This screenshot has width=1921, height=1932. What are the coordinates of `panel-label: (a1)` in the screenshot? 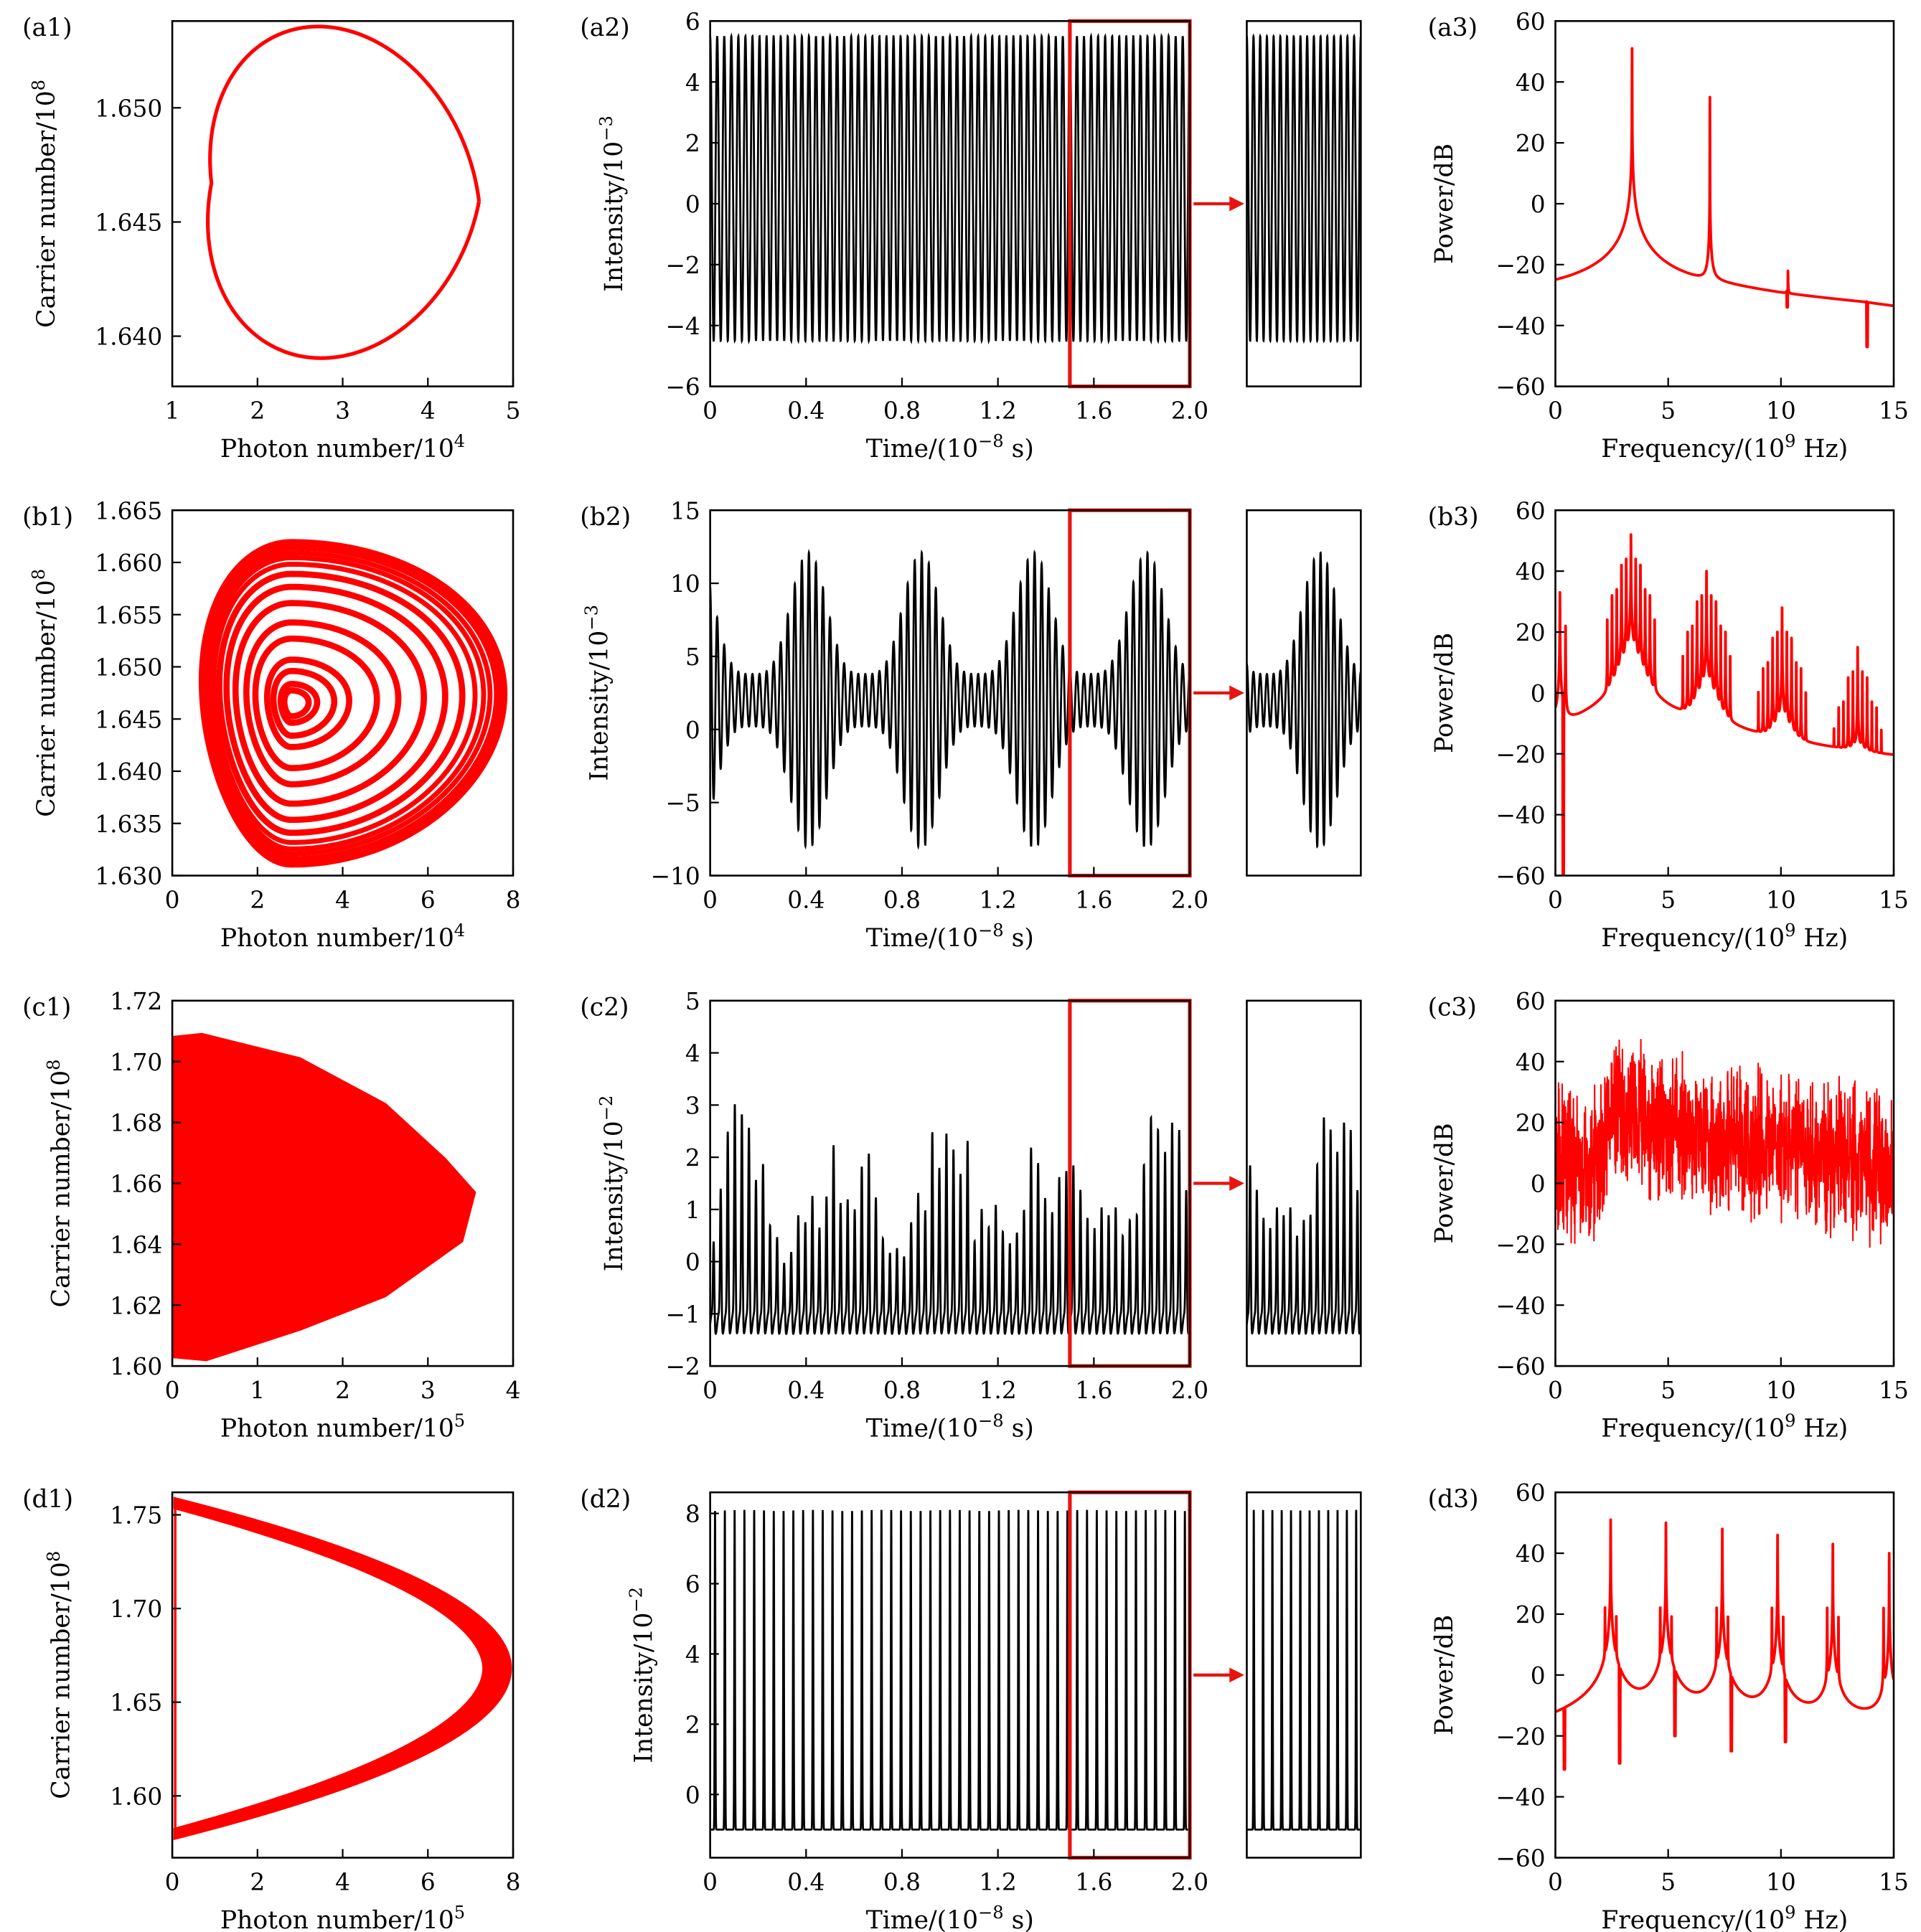 It's located at (47, 28).